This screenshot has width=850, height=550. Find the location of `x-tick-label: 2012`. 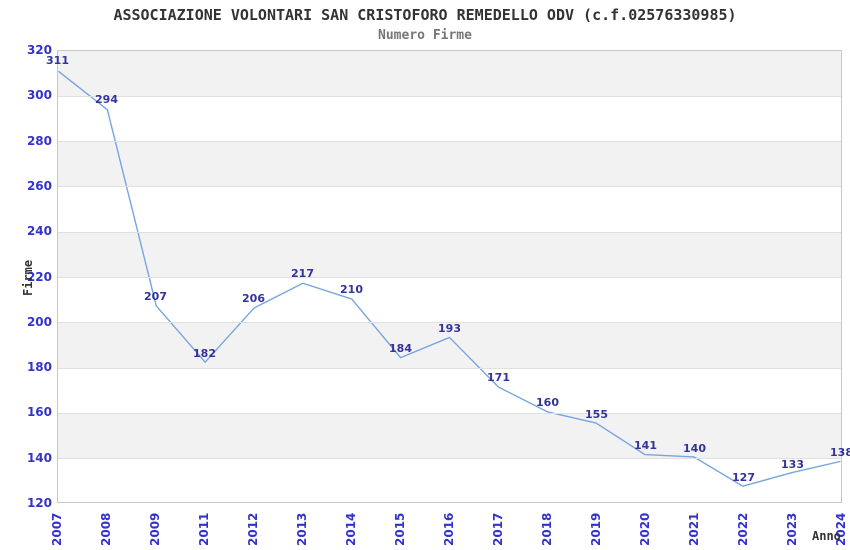

x-tick-label: 2012 is located at coordinates (253, 529).